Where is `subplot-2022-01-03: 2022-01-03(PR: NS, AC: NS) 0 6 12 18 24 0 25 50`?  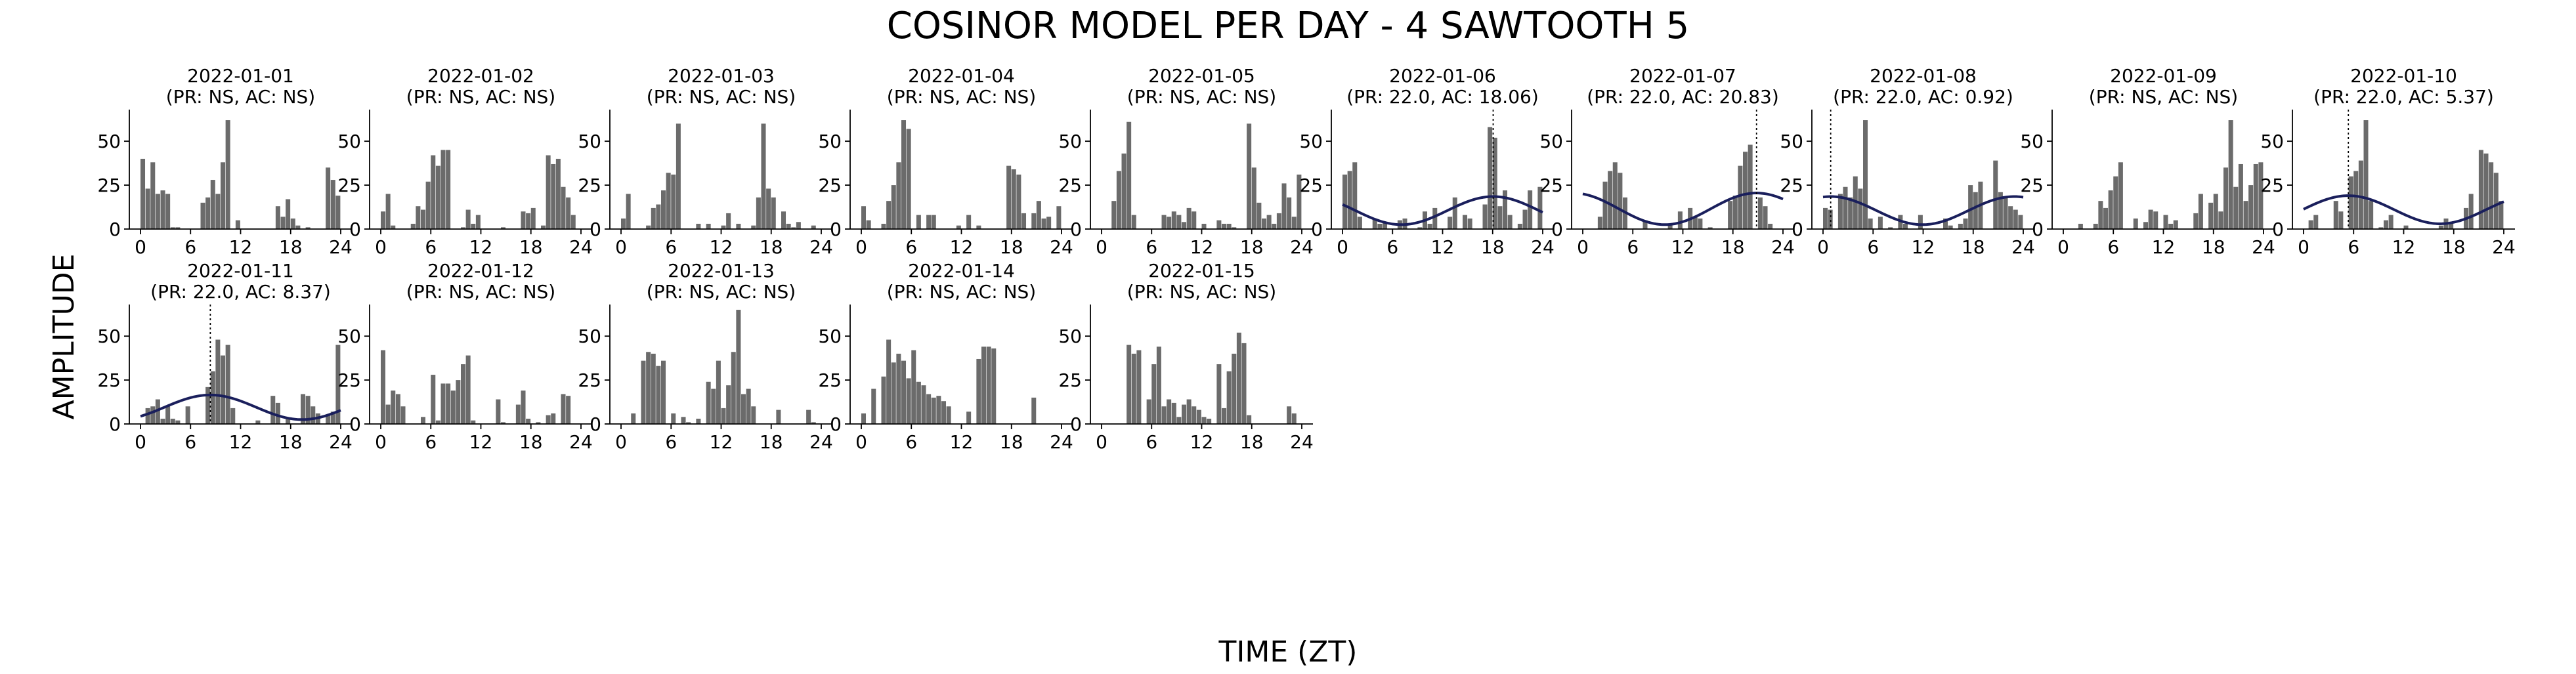
subplot-2022-01-03: 2022-01-03(PR: NS, AC: NS) 0 6 12 18 24 0 25 50 is located at coordinates (705, 161).